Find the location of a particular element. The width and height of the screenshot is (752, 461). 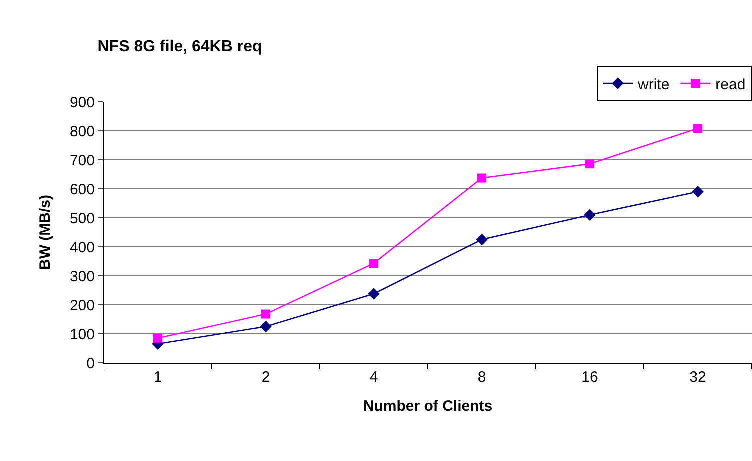

y-tick-label: 100 is located at coordinates (82, 335).